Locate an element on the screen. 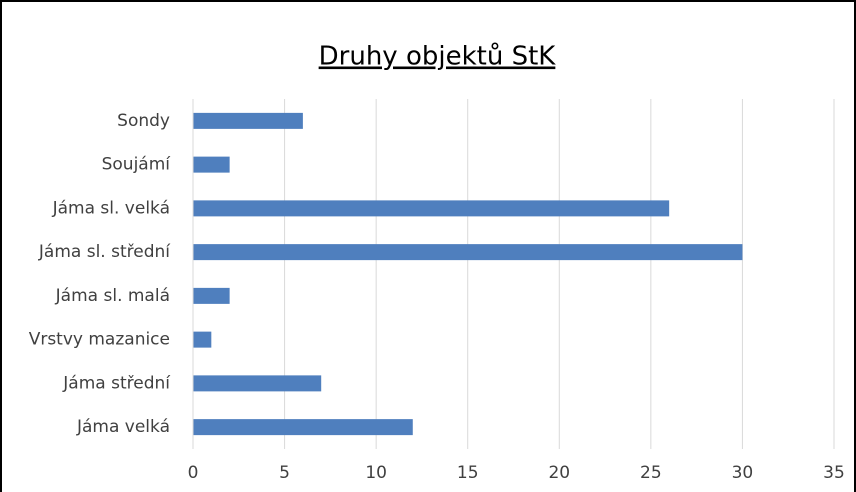 The height and width of the screenshot is (492, 856). x-tick-label: 20 is located at coordinates (559, 473).